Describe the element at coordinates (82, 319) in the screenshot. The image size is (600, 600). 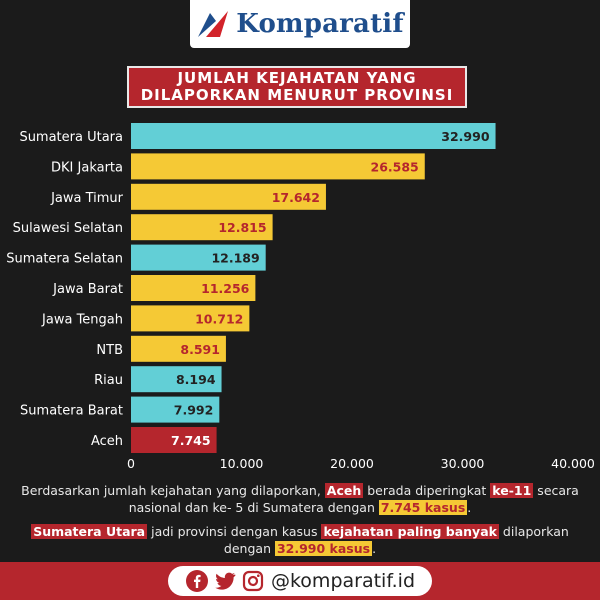
I see `category-label-6: Jawa Tengah` at that location.